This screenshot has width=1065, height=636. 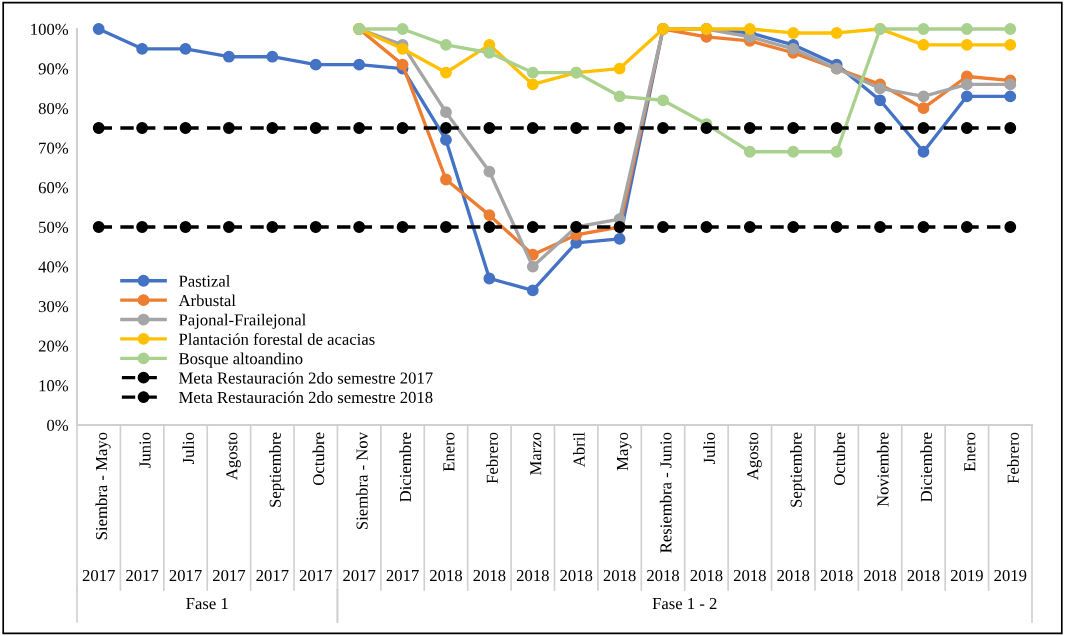 I want to click on y-tick-label: 50%, so click(x=54, y=227).